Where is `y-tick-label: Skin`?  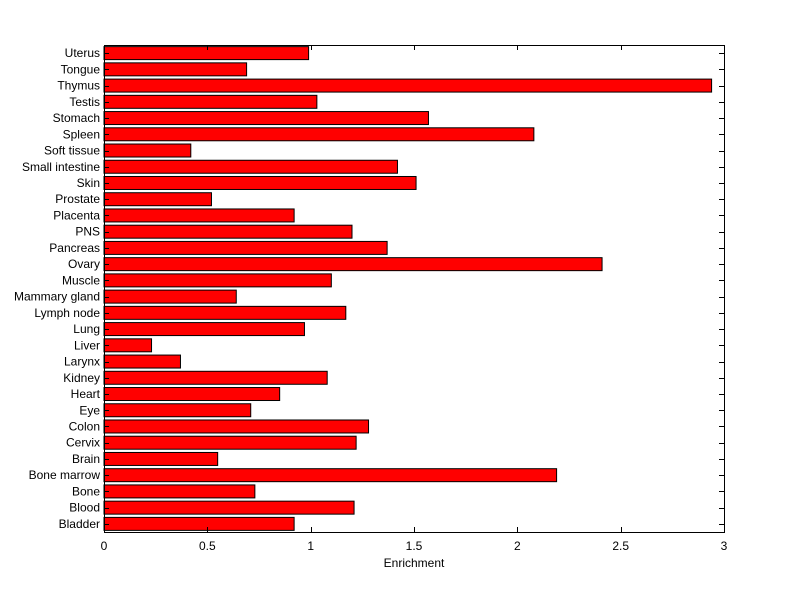 y-tick-label: Skin is located at coordinates (88, 183).